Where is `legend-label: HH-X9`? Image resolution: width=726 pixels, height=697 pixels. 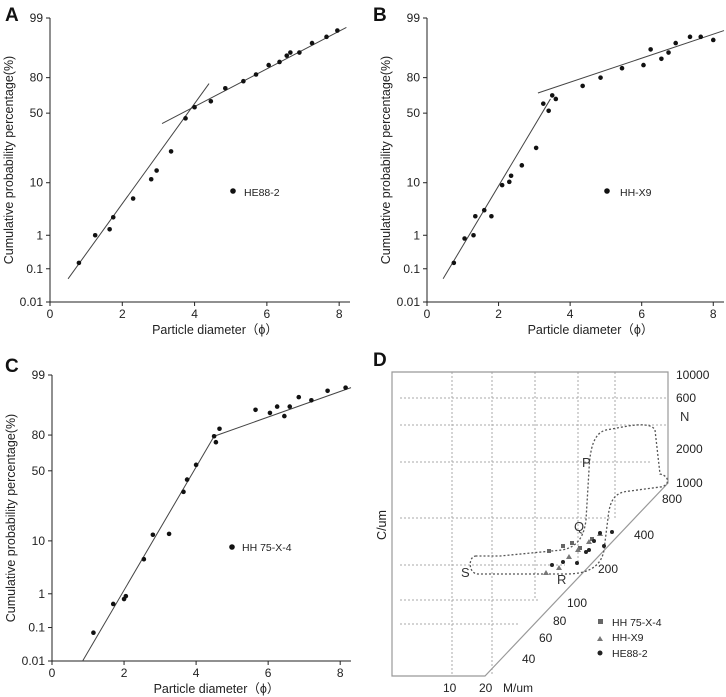 legend-label: HH-X9 is located at coordinates (636, 193).